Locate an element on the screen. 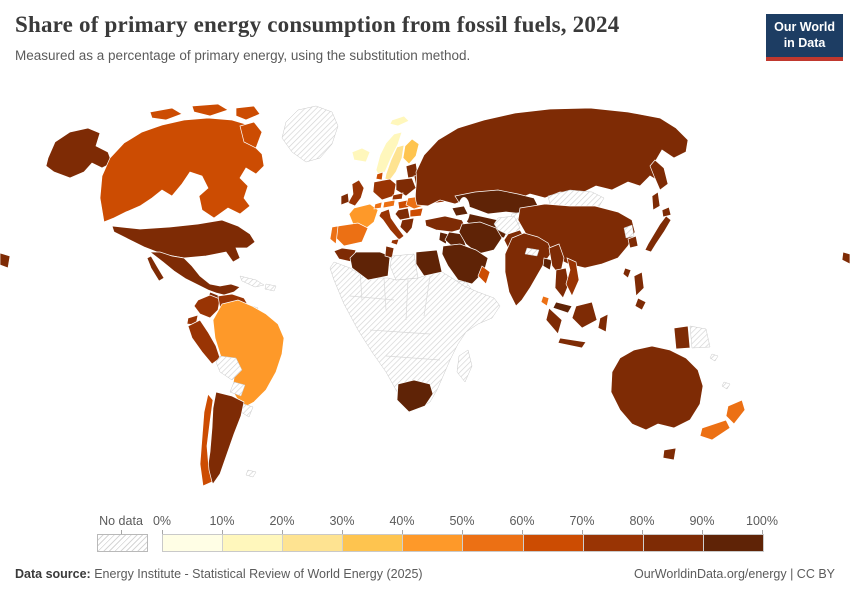 Image resolution: width=850 pixels, height=600 pixels. country-russia-wrap-right is located at coordinates (845, 258).